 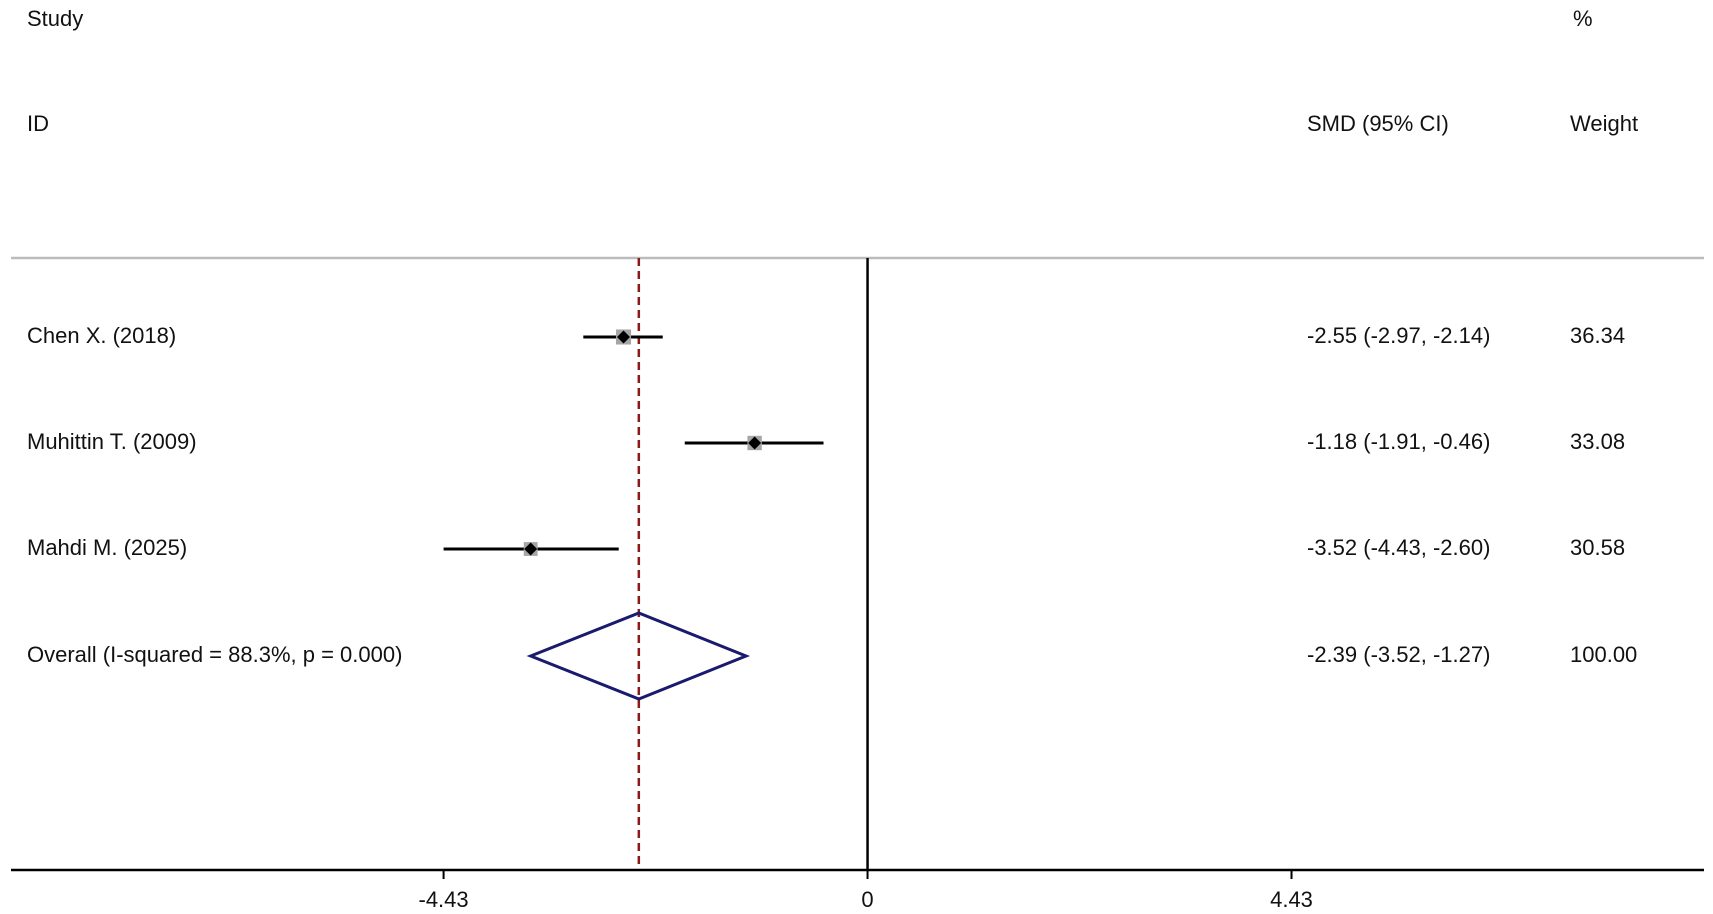 What do you see at coordinates (107, 547) in the screenshot?
I see `study-name: Mahdi M. (2025)` at bounding box center [107, 547].